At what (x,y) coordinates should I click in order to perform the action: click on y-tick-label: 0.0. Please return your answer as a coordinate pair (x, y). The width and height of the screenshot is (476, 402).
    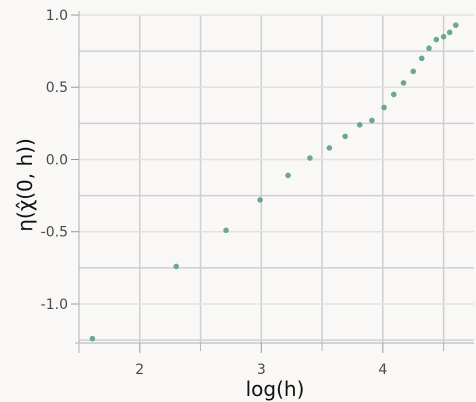
    Looking at the image, I should click on (57, 160).